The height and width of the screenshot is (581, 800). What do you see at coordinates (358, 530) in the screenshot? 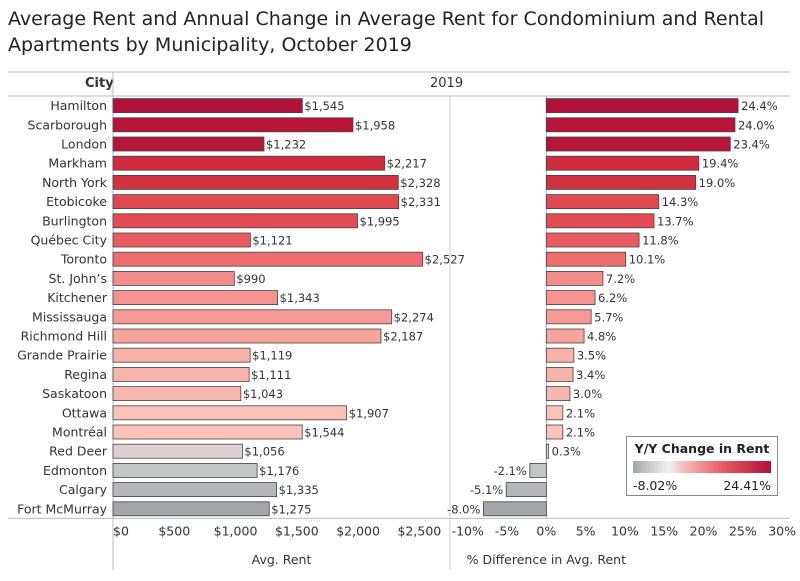
I see `rent-axis-tick-label: $2,000` at bounding box center [358, 530].